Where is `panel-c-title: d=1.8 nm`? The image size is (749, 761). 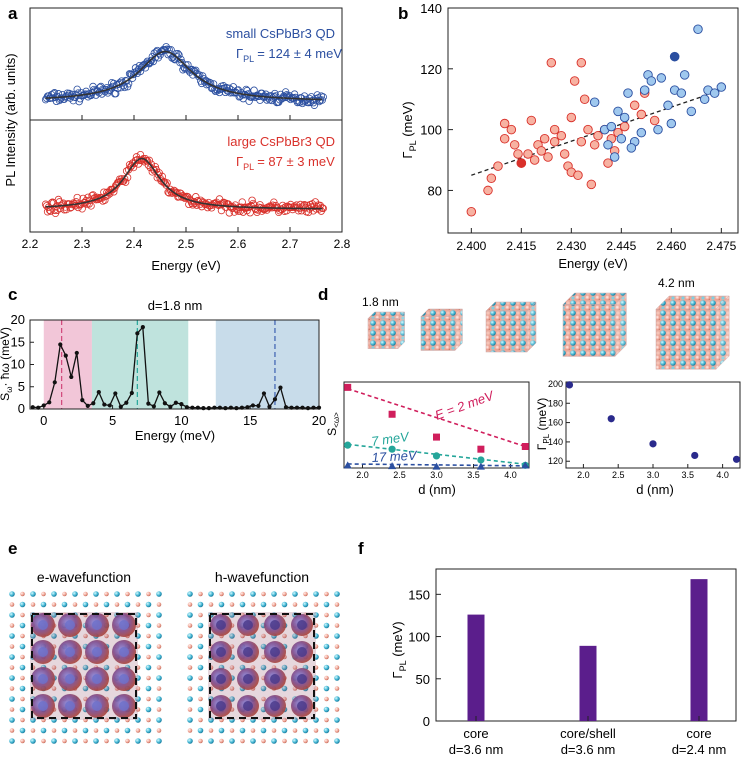
panel-c-title: d=1.8 nm is located at coordinates (175, 305).